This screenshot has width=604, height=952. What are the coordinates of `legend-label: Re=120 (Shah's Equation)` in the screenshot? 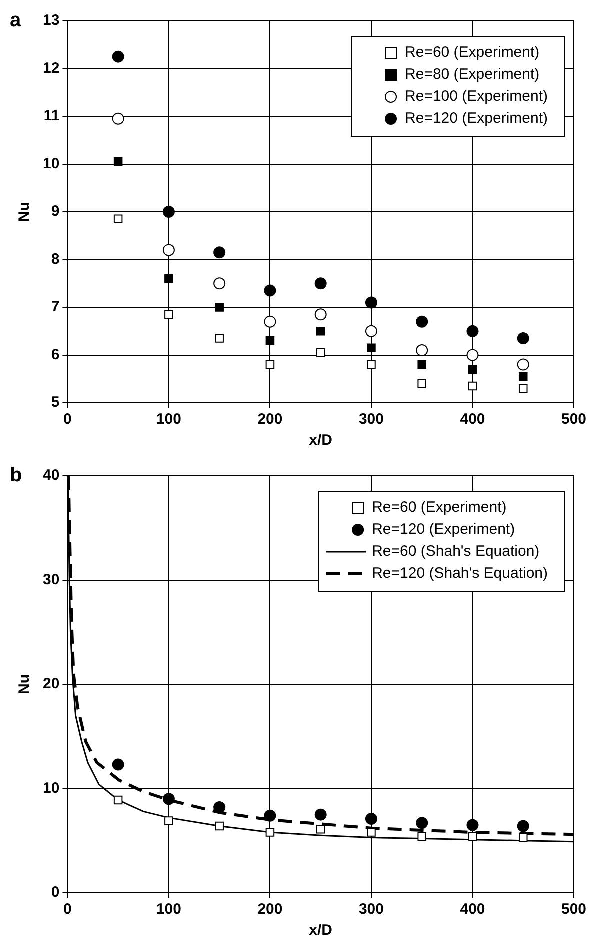 It's located at (460, 573).